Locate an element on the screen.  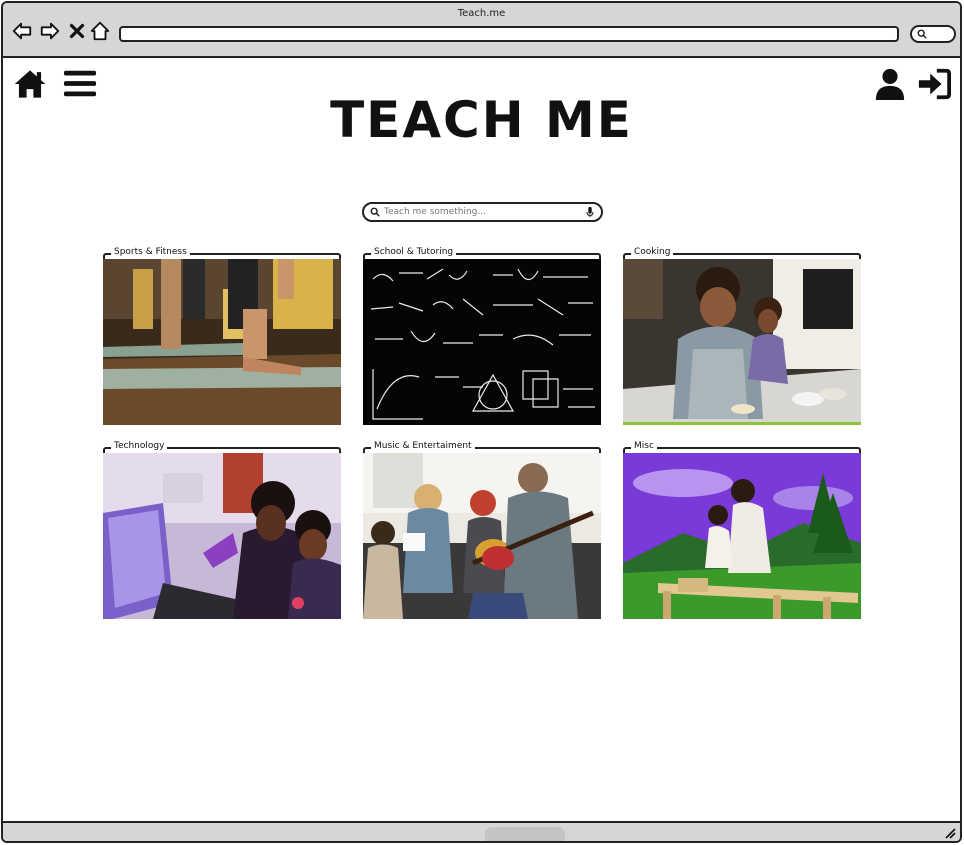
page-title: TEACH ME is located at coordinates (481, 120).